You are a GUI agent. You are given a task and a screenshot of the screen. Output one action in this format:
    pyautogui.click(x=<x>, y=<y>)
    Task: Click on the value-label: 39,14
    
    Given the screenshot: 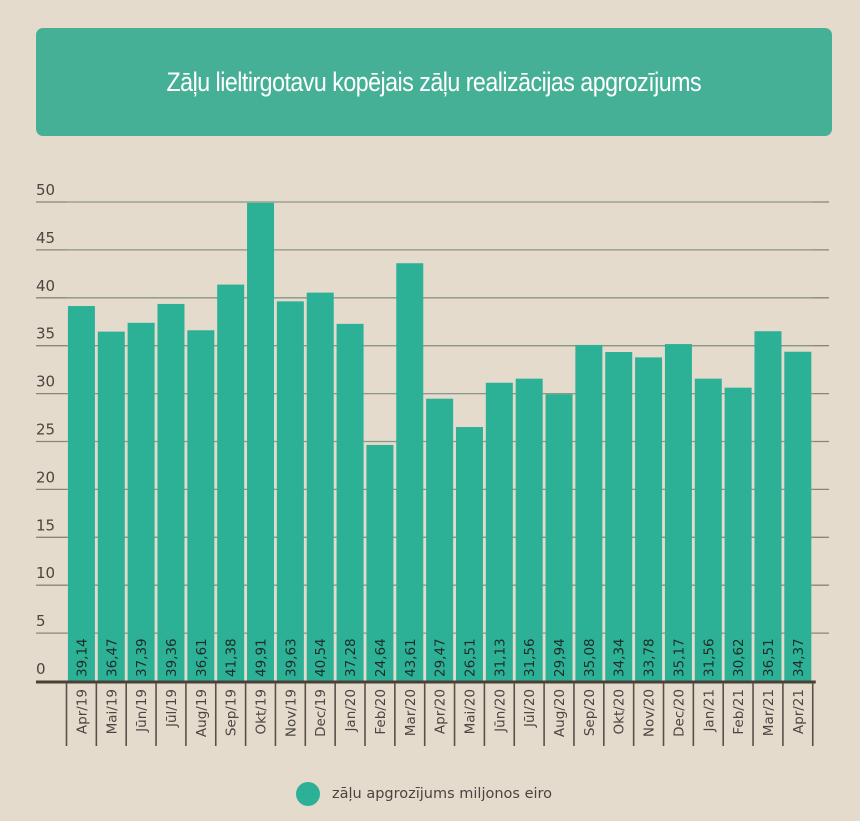 What is the action you would take?
    pyautogui.click(x=82, y=657)
    